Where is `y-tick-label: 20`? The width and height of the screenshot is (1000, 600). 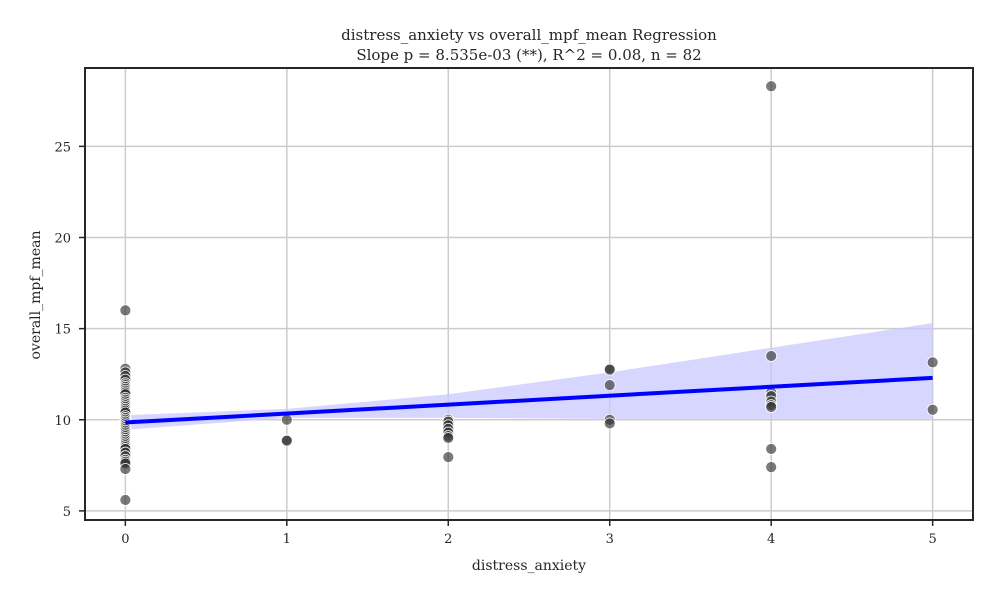
y-tick-label: 20 is located at coordinates (62, 239).